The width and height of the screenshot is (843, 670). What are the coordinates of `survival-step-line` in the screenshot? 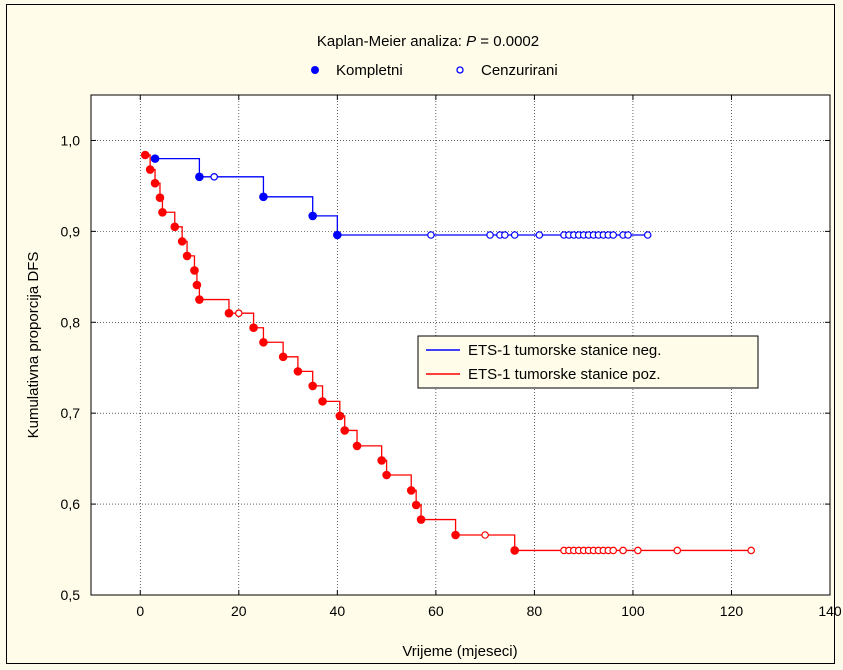 It's located at (401, 196).